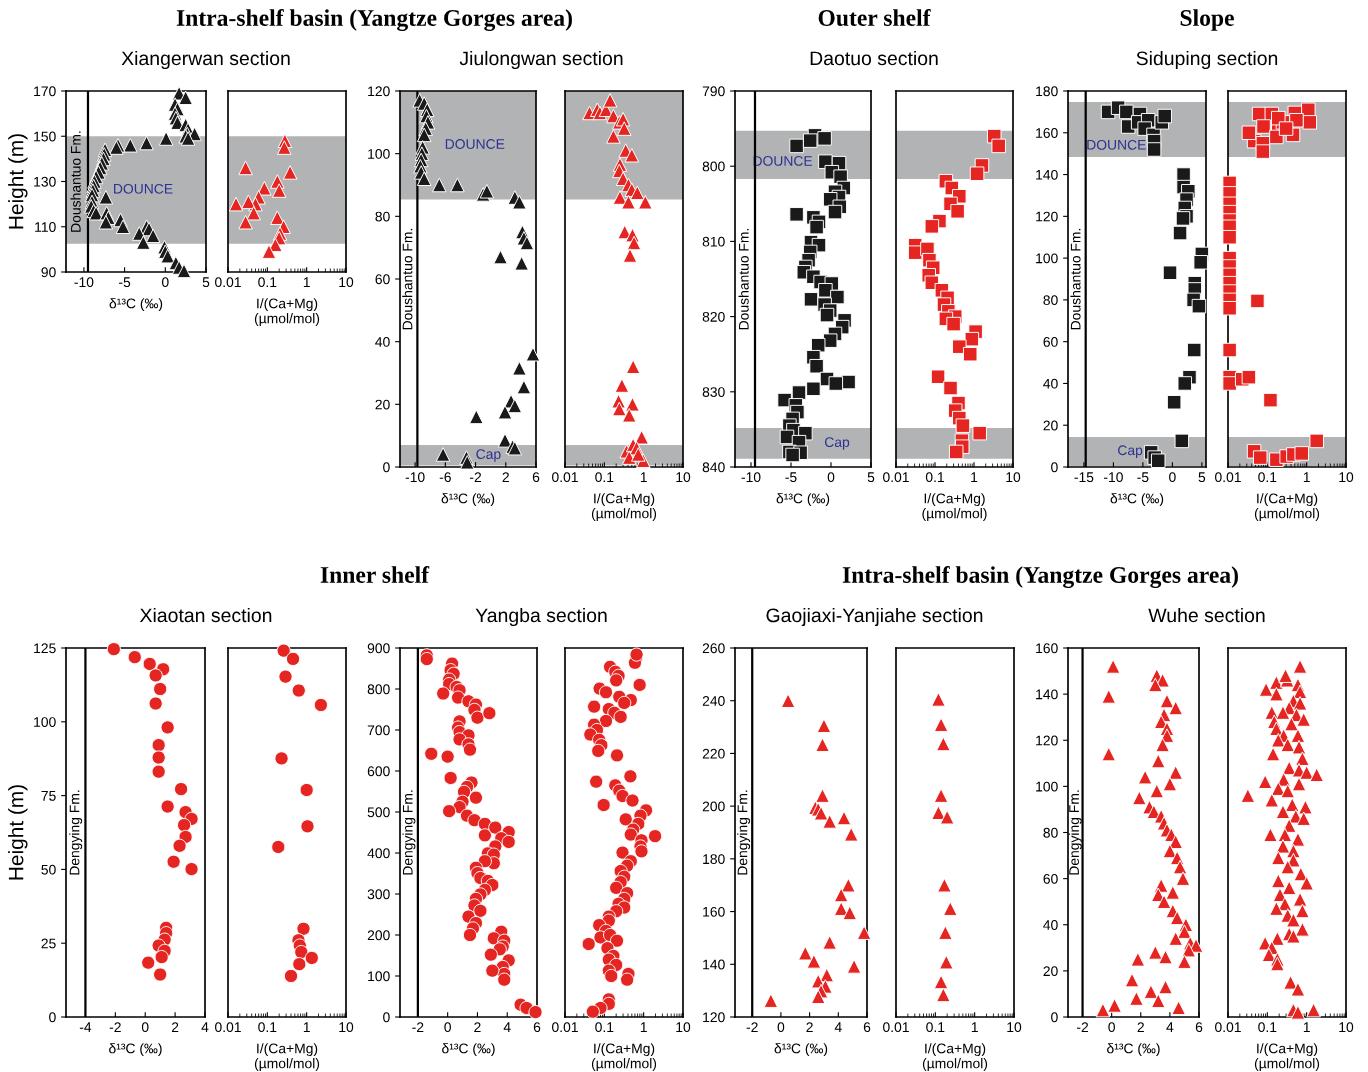 This screenshot has height=1072, width=1368. What do you see at coordinates (1207, 60) in the screenshot?
I see `chart-title: Siduping section` at bounding box center [1207, 60].